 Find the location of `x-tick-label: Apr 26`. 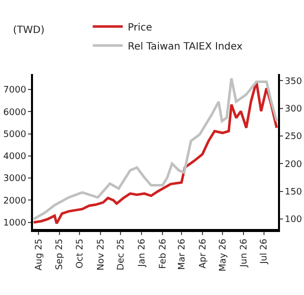

x-tick-label: Apr 26 is located at coordinates (203, 253).